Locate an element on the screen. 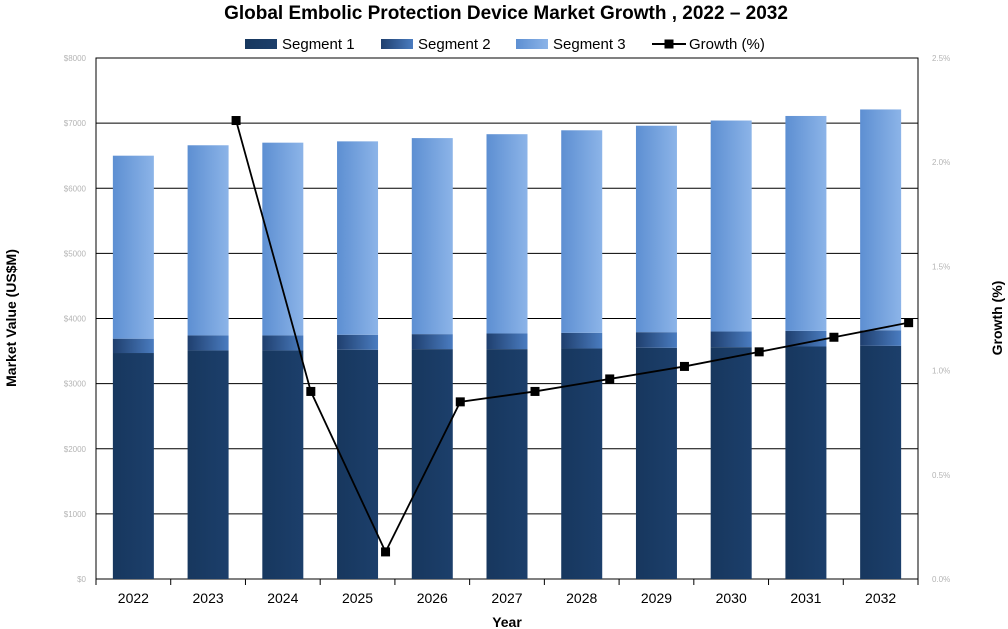 This screenshot has width=1008, height=629. bar-segment-2-2029 is located at coordinates (656, 340).